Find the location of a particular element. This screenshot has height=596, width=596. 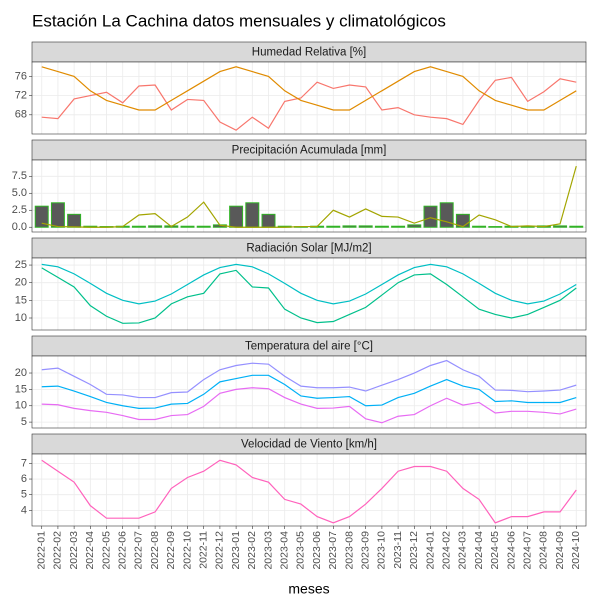

x-tick-label: 2023-09 is located at coordinates (365, 550).